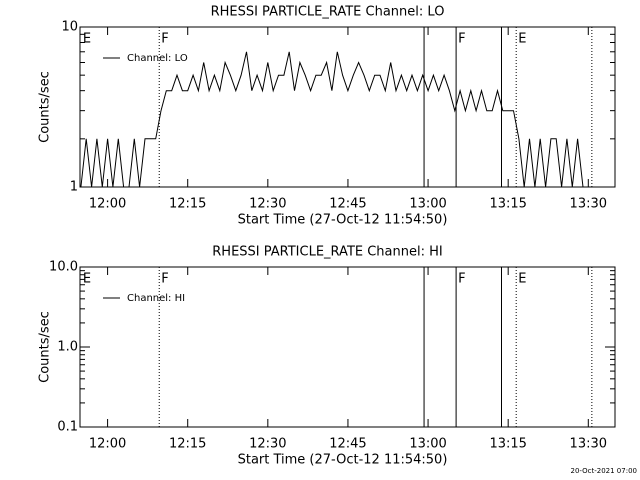 The width and height of the screenshot is (640, 480). I want to click on chart-title: RHESSI PARTICLE_RATE Channel: HI, so click(327, 252).